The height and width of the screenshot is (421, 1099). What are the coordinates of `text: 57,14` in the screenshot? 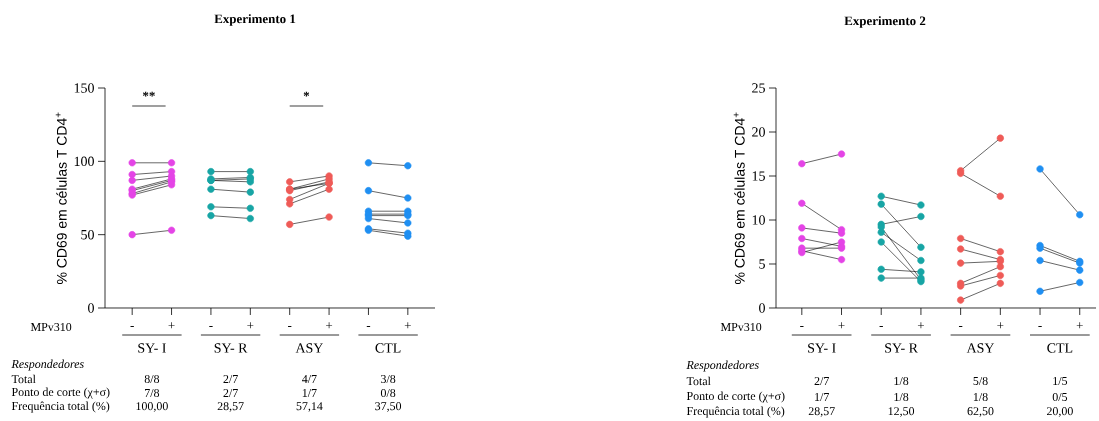 It's located at (309, 407).